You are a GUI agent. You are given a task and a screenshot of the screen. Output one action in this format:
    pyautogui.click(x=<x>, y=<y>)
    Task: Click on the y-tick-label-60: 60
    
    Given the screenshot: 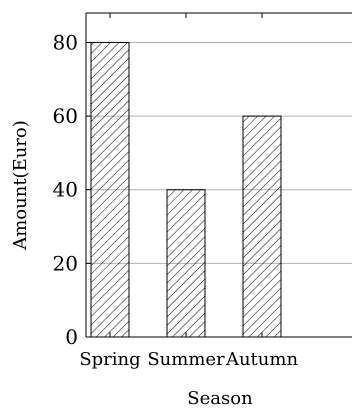 What is the action you would take?
    pyautogui.click(x=65, y=116)
    